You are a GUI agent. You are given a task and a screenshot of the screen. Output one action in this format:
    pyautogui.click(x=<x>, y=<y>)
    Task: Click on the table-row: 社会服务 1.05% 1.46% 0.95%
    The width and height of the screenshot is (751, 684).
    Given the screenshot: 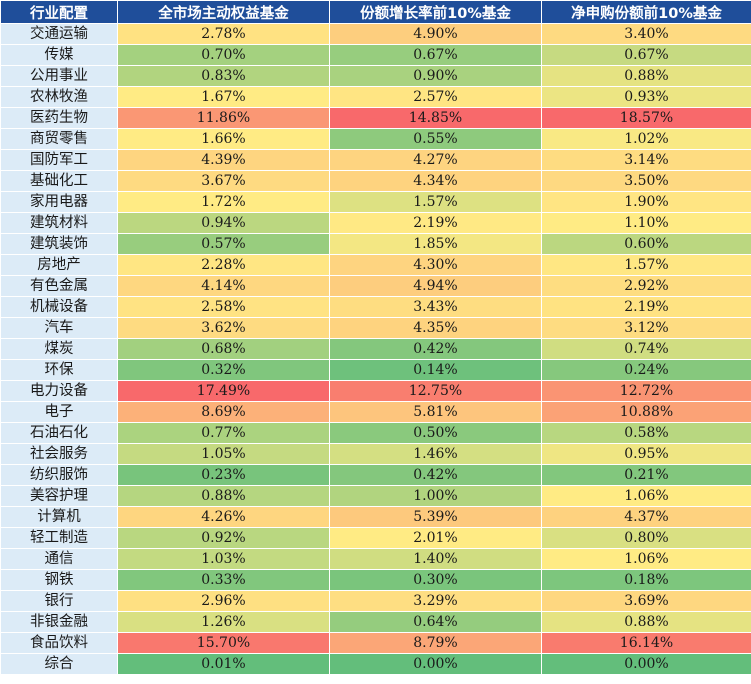 What is the action you would take?
    pyautogui.click(x=375, y=454)
    